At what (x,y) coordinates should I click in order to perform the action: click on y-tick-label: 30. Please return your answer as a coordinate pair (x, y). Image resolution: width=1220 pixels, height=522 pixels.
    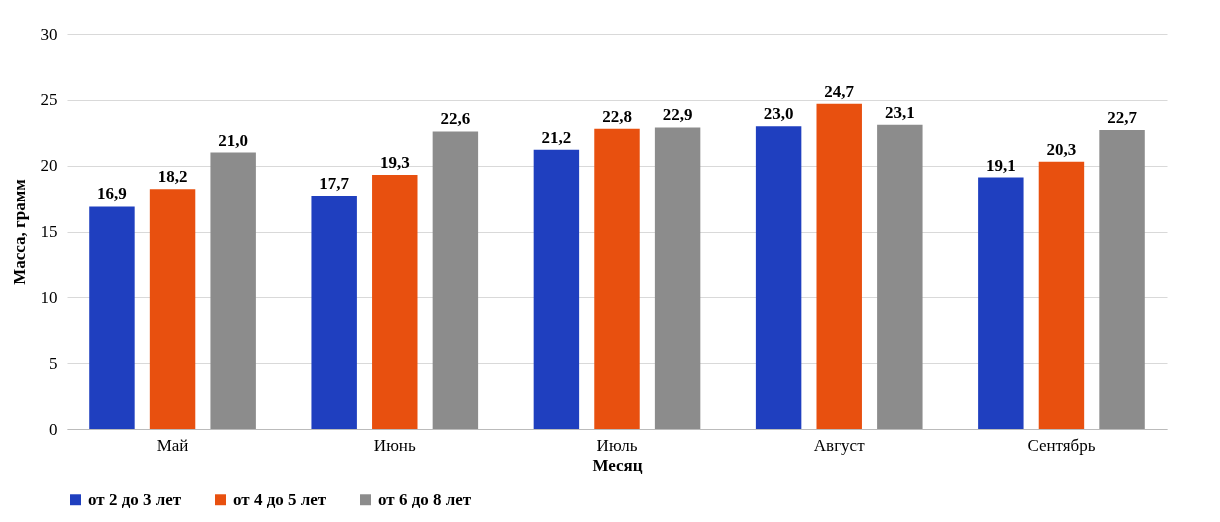
    Looking at the image, I should click on (49, 34).